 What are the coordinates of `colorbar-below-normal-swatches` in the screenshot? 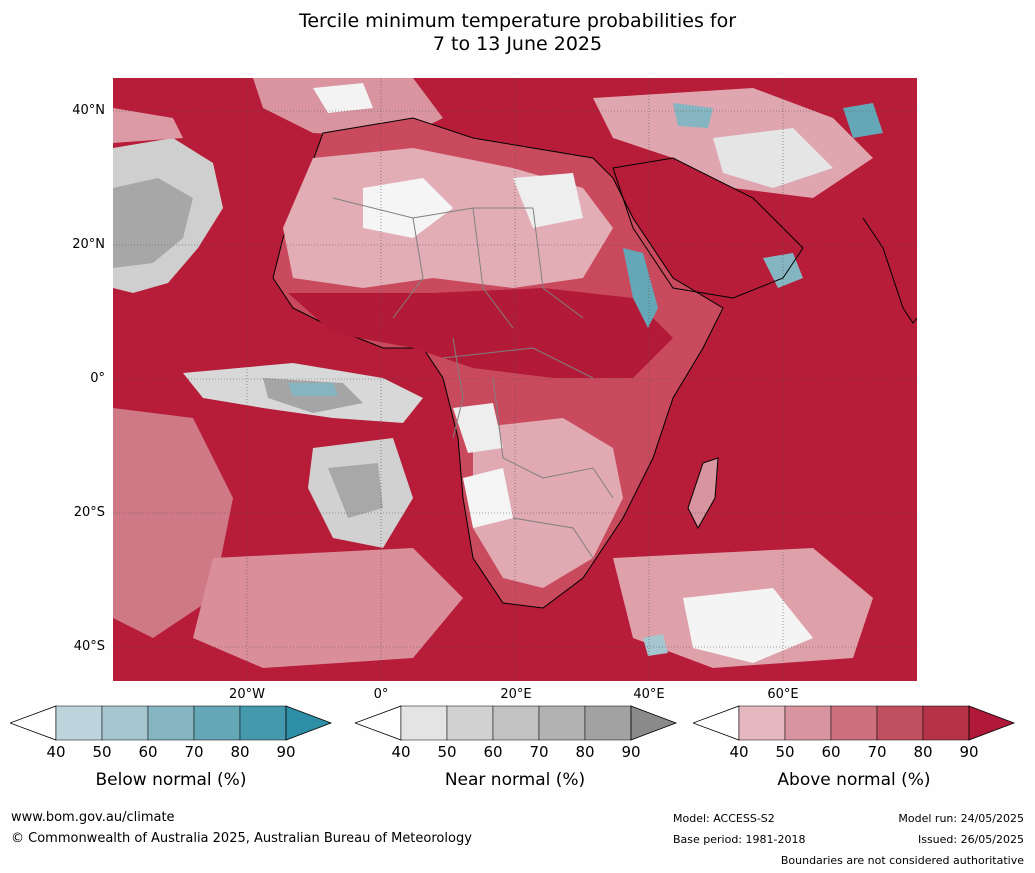 It's located at (171, 723).